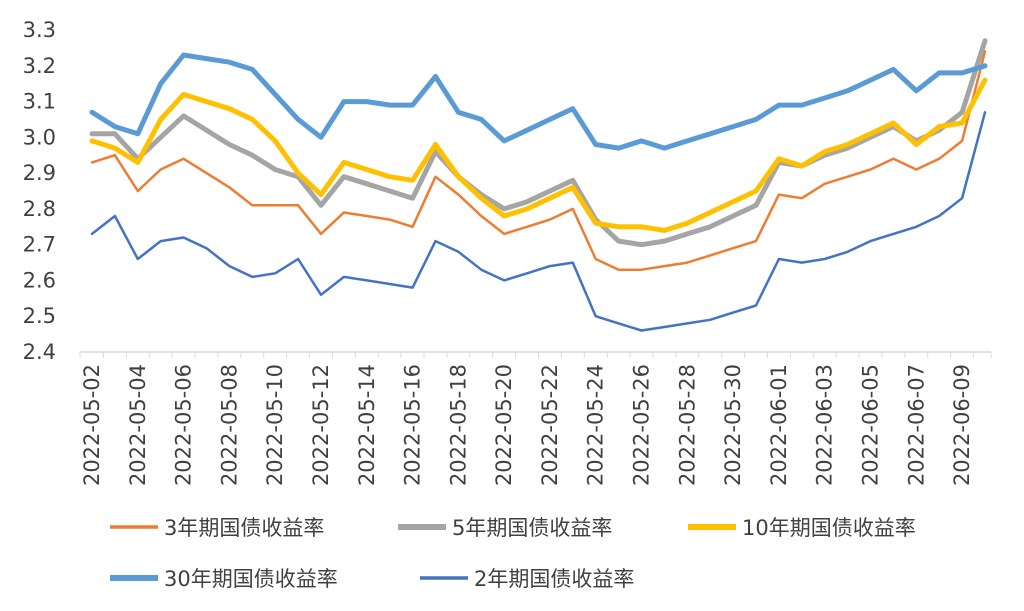  I want to click on y-tick-label: 2.9, so click(39, 173).